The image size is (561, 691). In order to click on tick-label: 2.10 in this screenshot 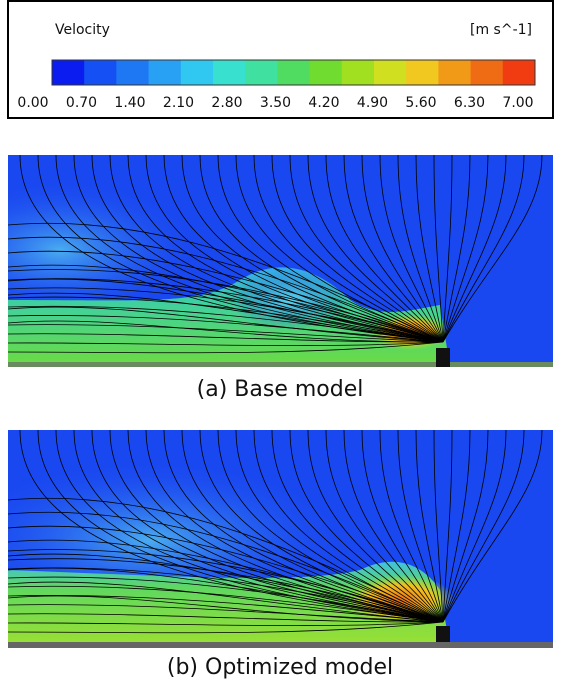, I will do `click(178, 103)`.